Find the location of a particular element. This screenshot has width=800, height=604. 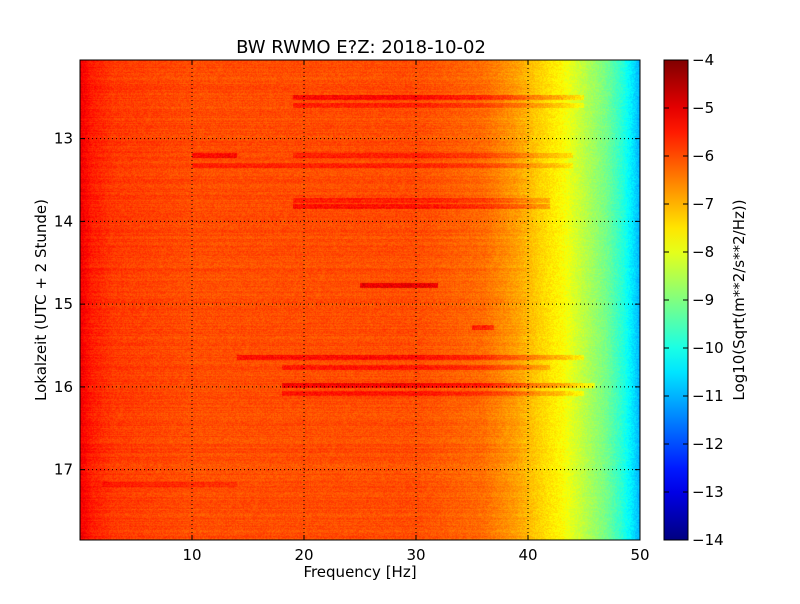

colorbar-tick-label: −13 is located at coordinates (708, 492).